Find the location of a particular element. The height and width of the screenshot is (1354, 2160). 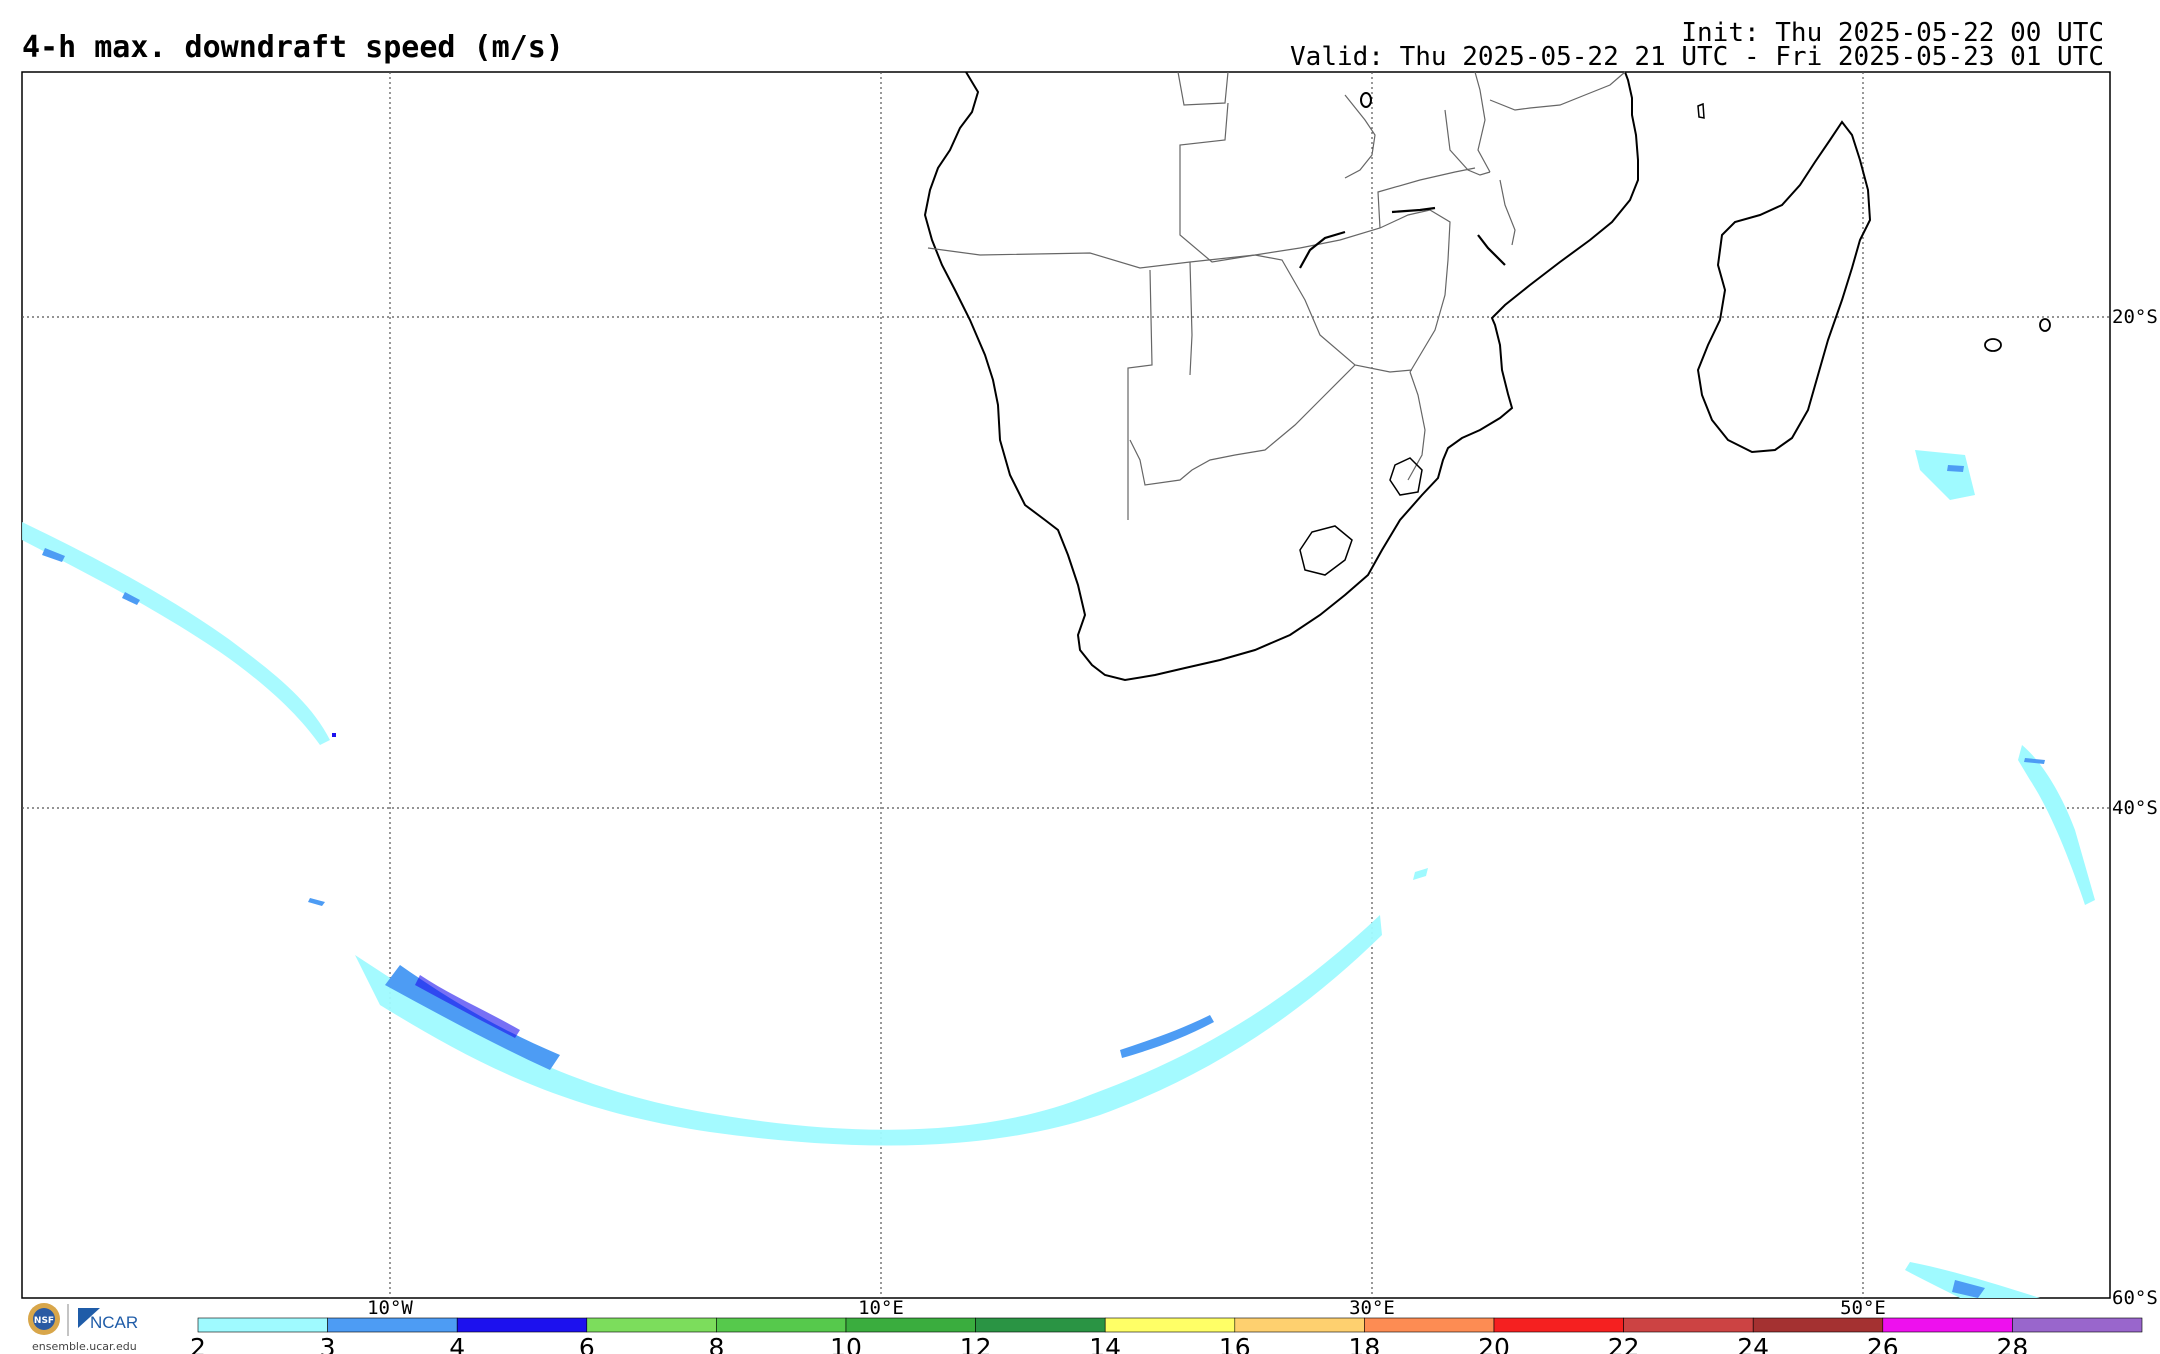

lon-label-10e: 10°E is located at coordinates (881, 1308).